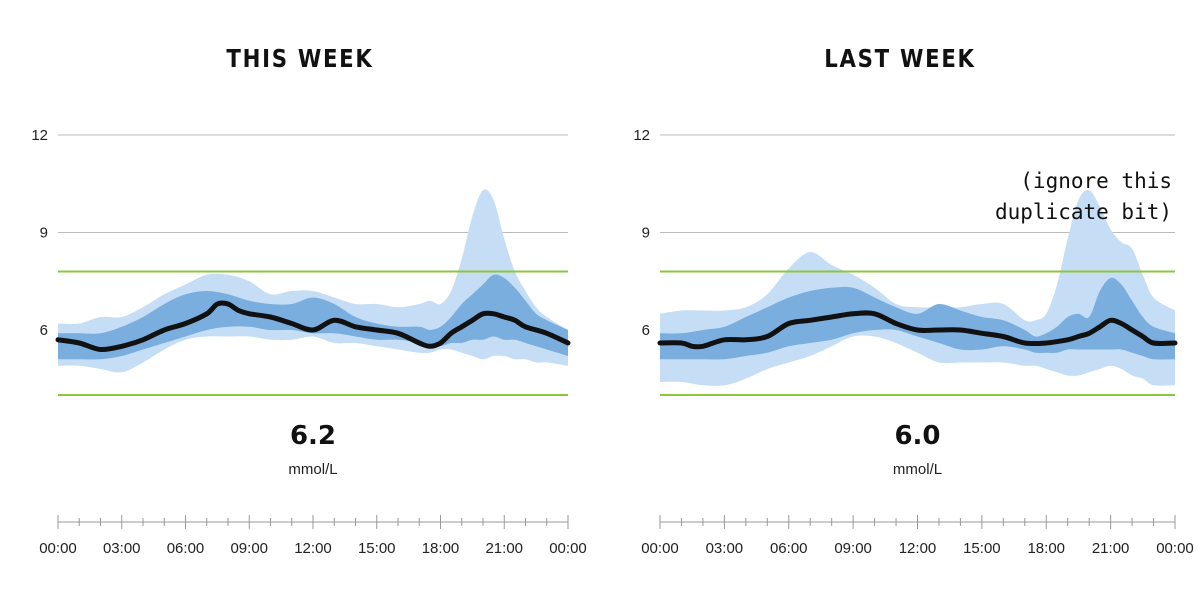 The width and height of the screenshot is (1200, 600). Describe the element at coordinates (300, 58) in the screenshot. I see `chart-title: THIS WEEK` at that location.